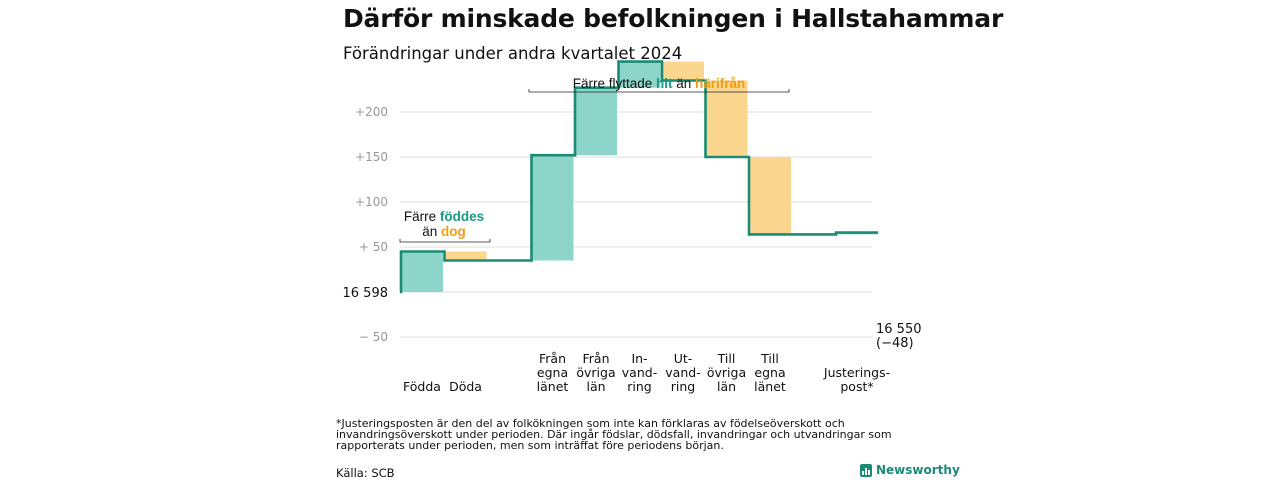 This screenshot has height=480, width=1280. What do you see at coordinates (682, 372) in the screenshot?
I see `x-category-label: Ut-vand-ring` at bounding box center [682, 372].